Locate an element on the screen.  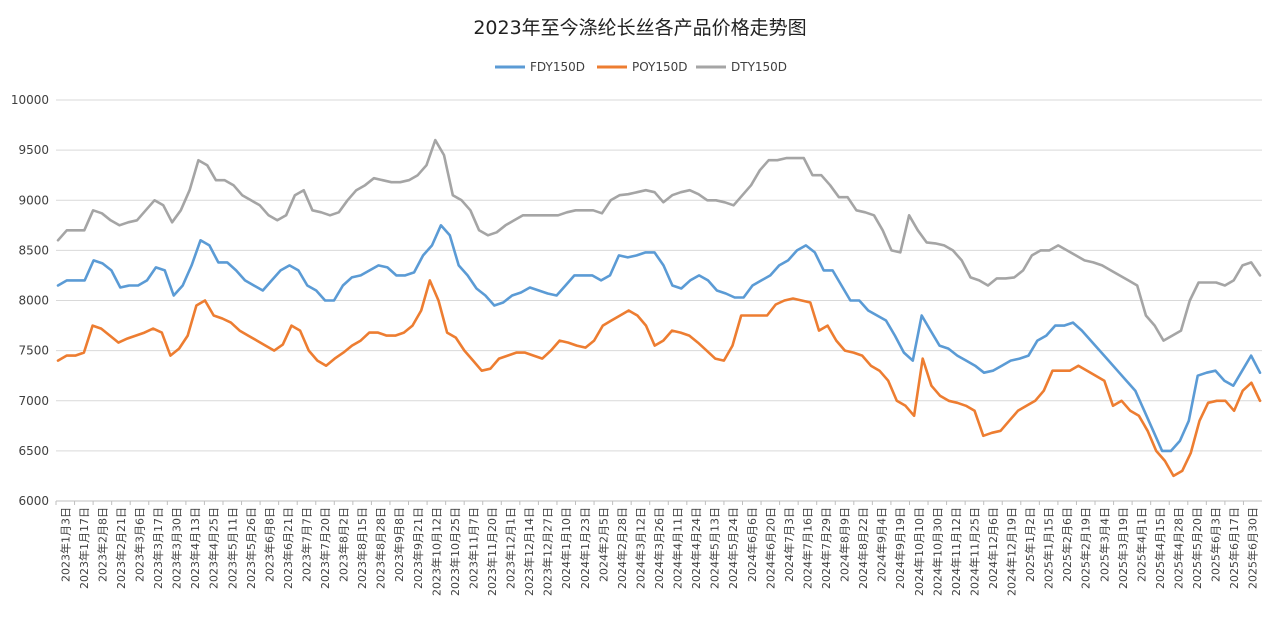
x-tick-label: 2023年9月21日 is located at coordinates (418, 548).